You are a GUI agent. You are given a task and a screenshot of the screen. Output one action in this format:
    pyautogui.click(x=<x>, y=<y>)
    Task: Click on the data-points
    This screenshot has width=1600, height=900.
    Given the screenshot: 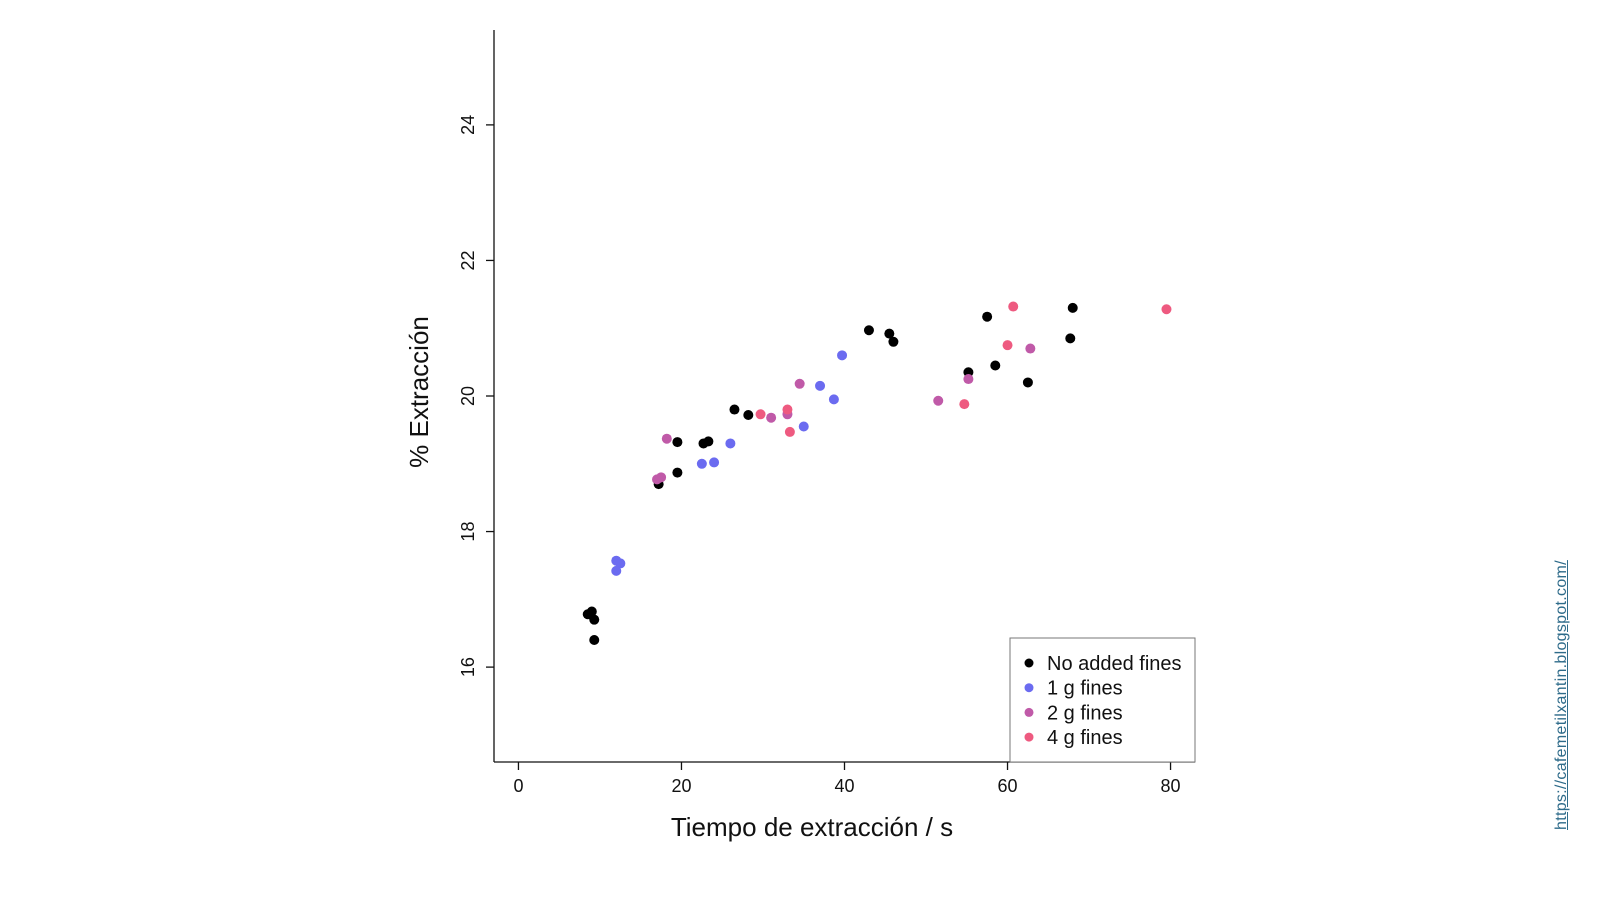 What is the action you would take?
    pyautogui.click(x=877, y=473)
    